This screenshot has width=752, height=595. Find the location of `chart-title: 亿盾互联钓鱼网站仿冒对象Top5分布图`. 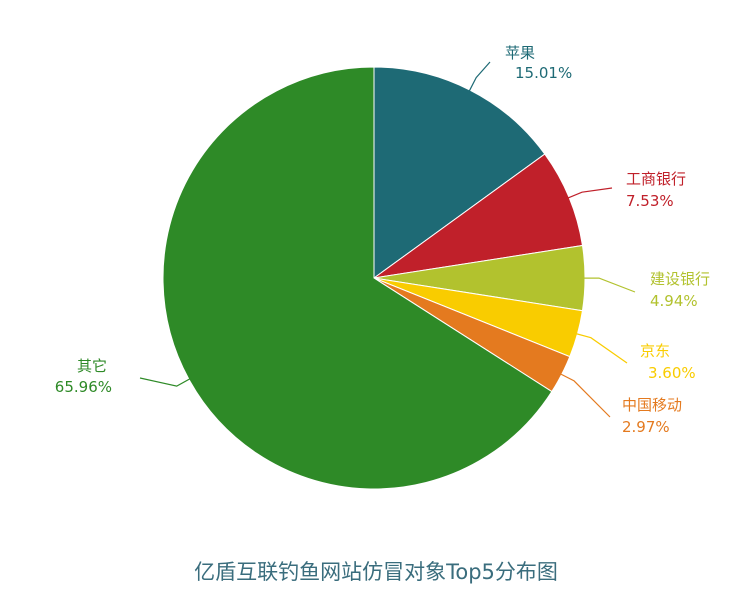

chart-title: 亿盾互联钓鱼网站仿冒对象Top5分布图 is located at coordinates (376, 572).